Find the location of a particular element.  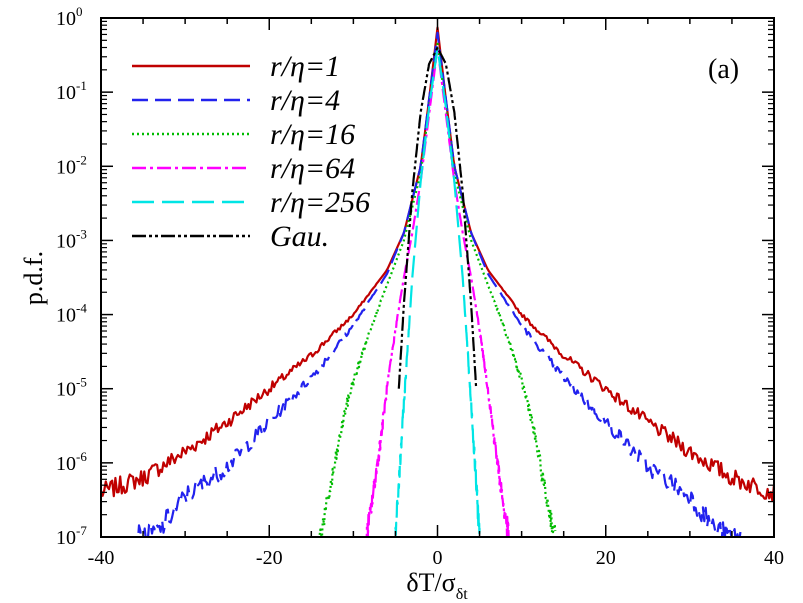

y-tick-label: 10⁻¹ is located at coordinates (71, 91).